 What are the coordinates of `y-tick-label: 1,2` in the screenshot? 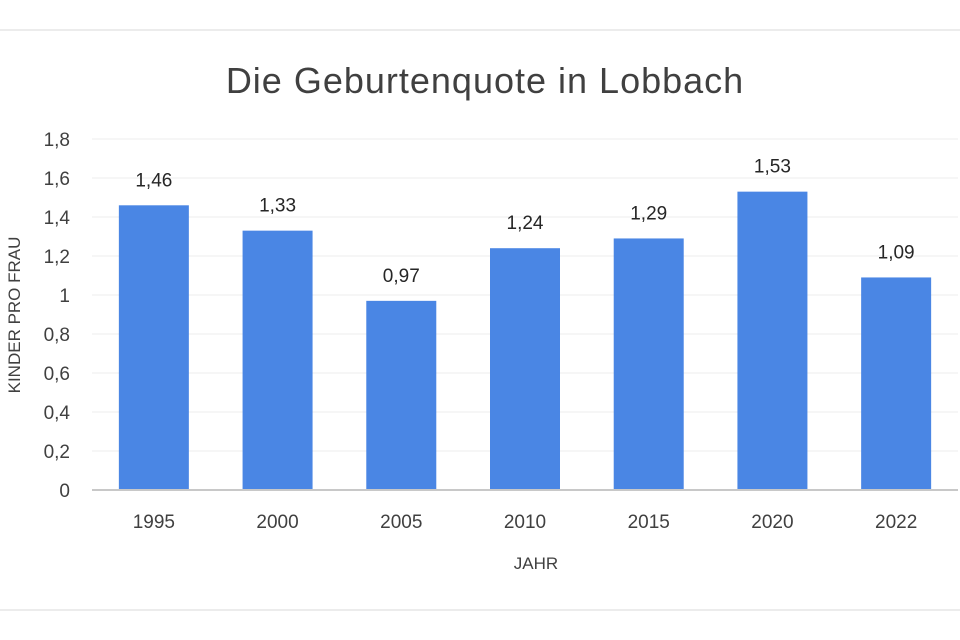 It's located at (57, 257).